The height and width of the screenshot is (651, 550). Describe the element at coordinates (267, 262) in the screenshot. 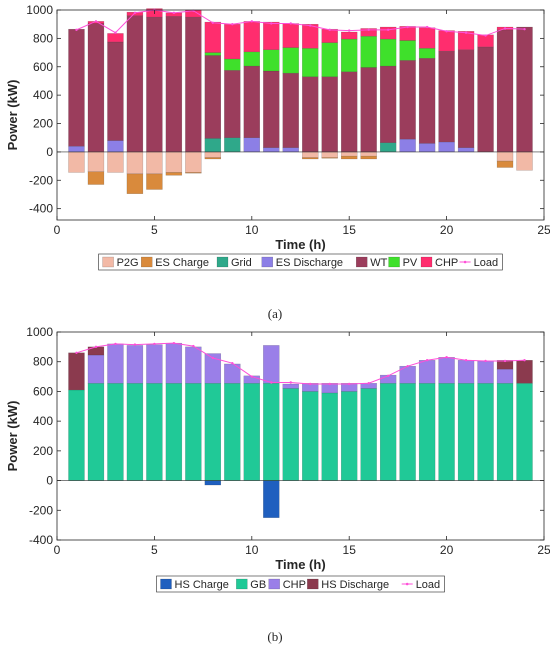

I see `legend-swatch-es-discharge` at that location.